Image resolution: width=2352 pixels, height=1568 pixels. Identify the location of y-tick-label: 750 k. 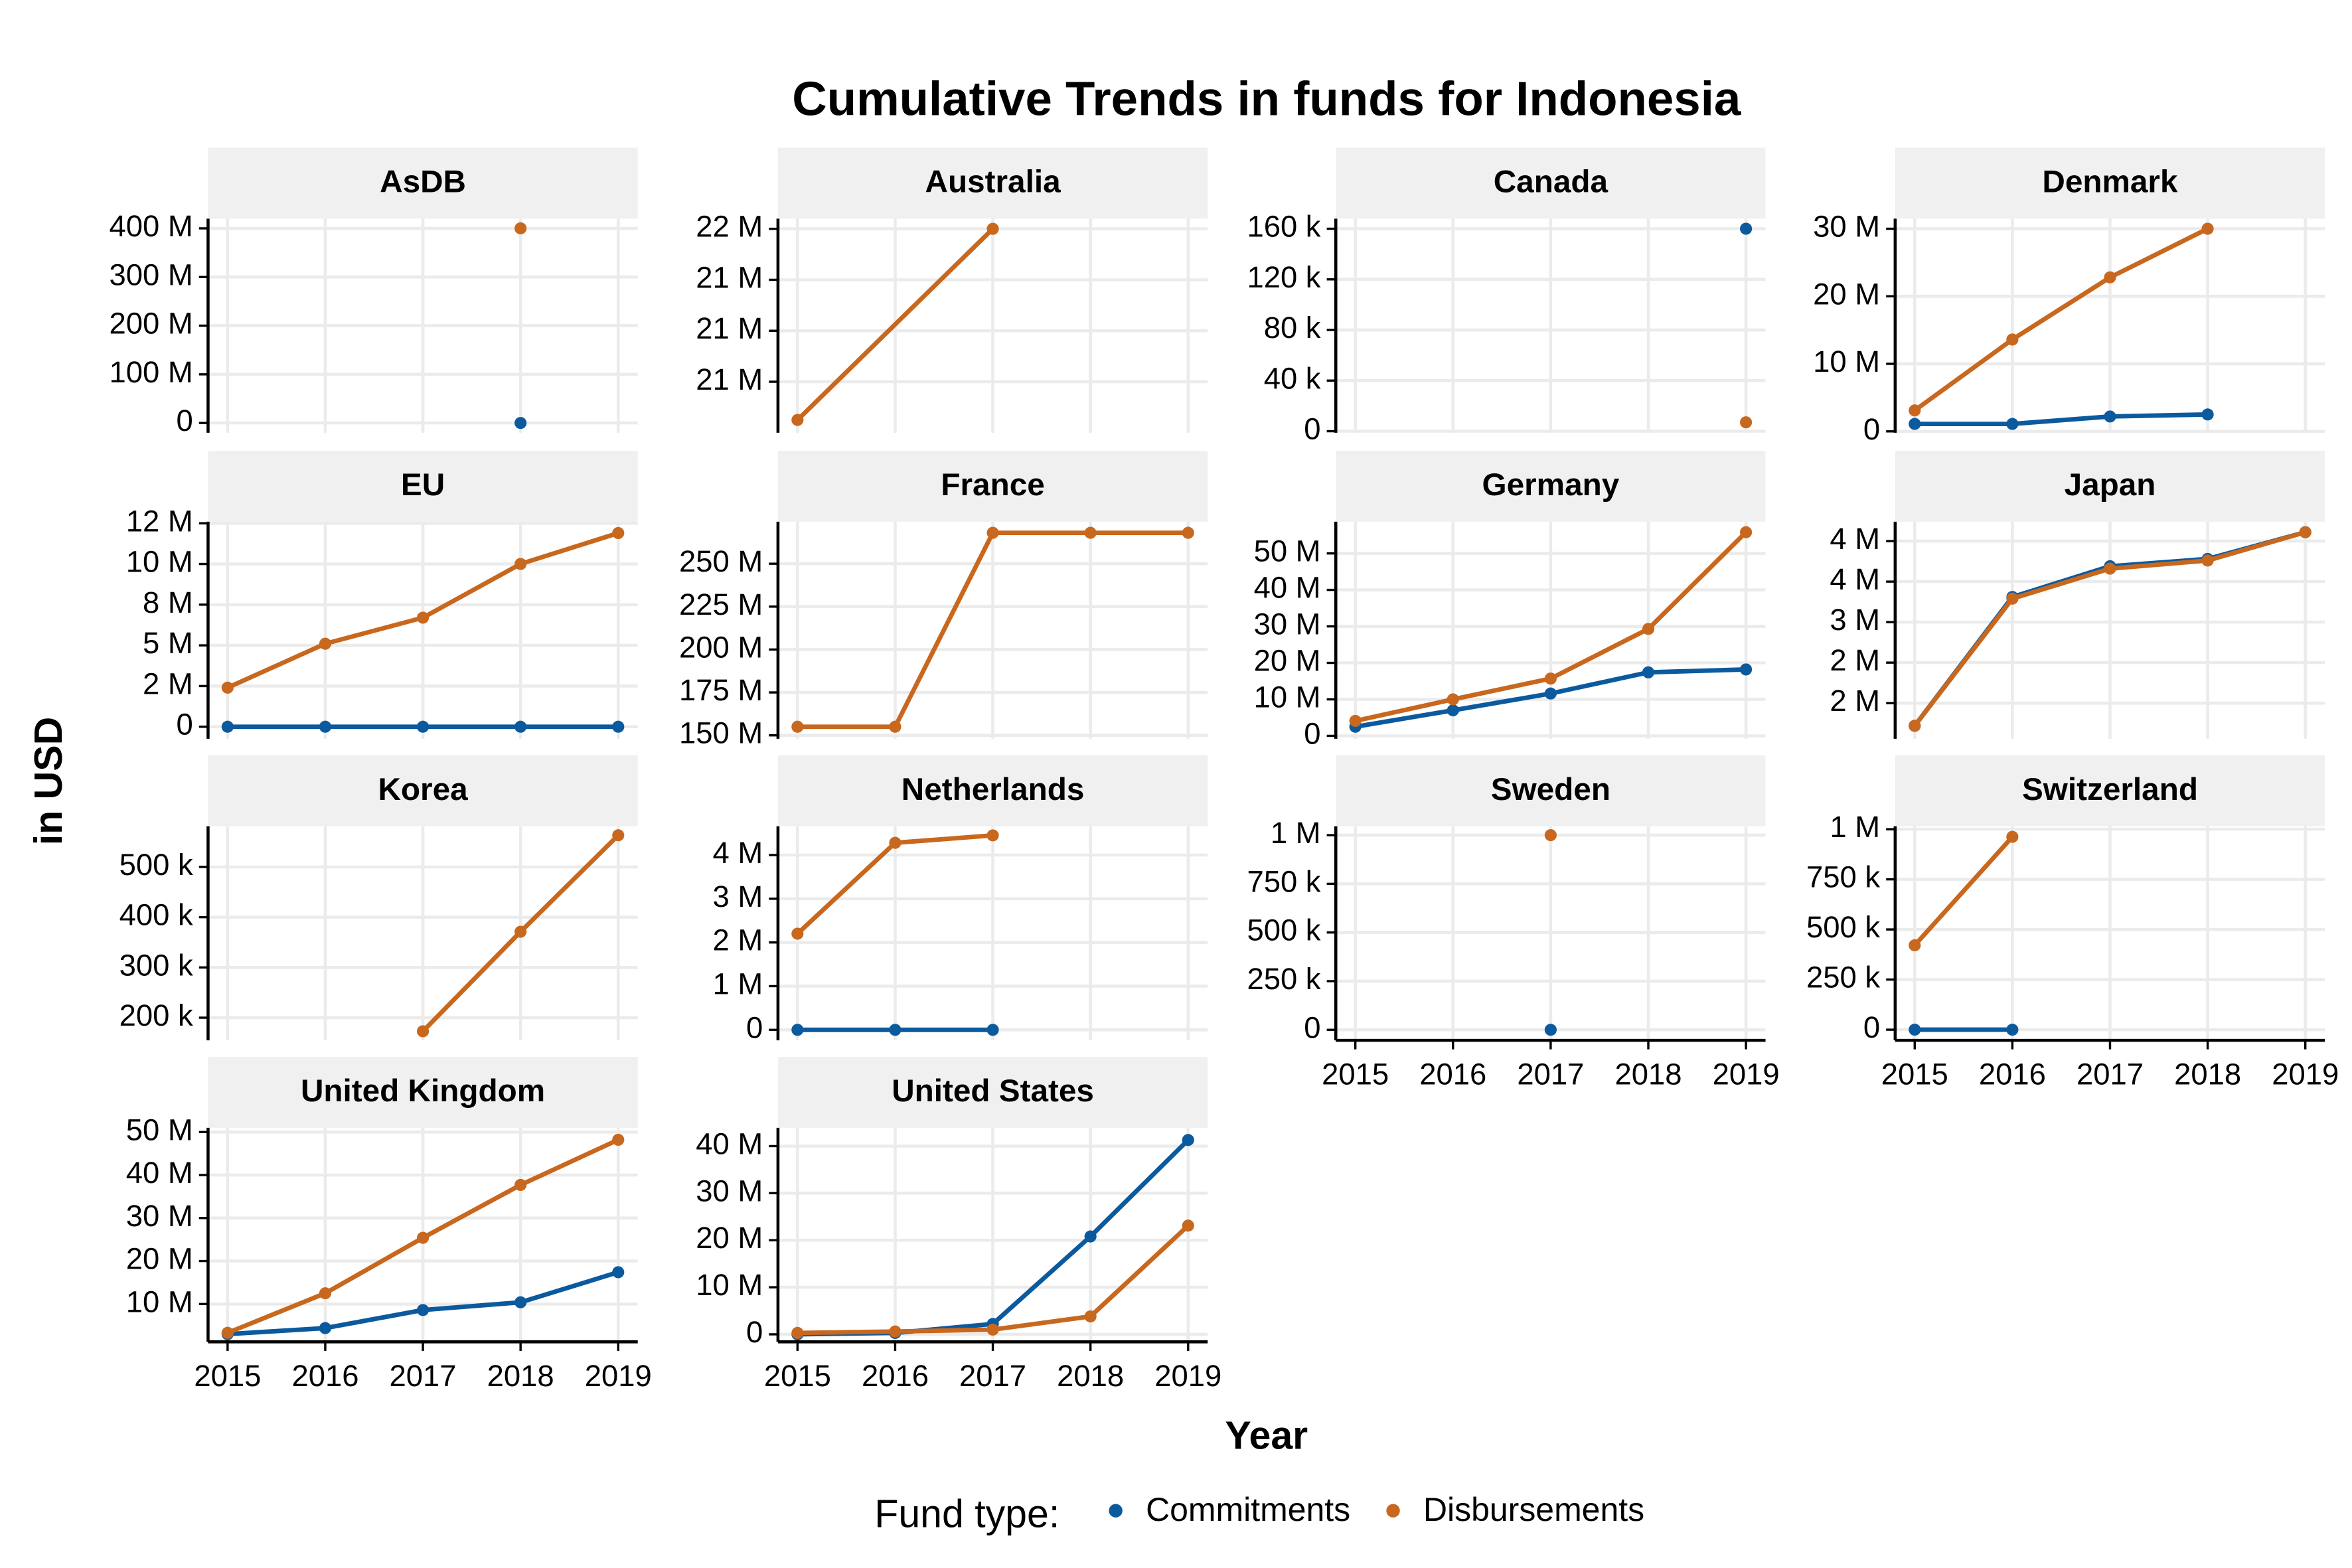
(1283, 881).